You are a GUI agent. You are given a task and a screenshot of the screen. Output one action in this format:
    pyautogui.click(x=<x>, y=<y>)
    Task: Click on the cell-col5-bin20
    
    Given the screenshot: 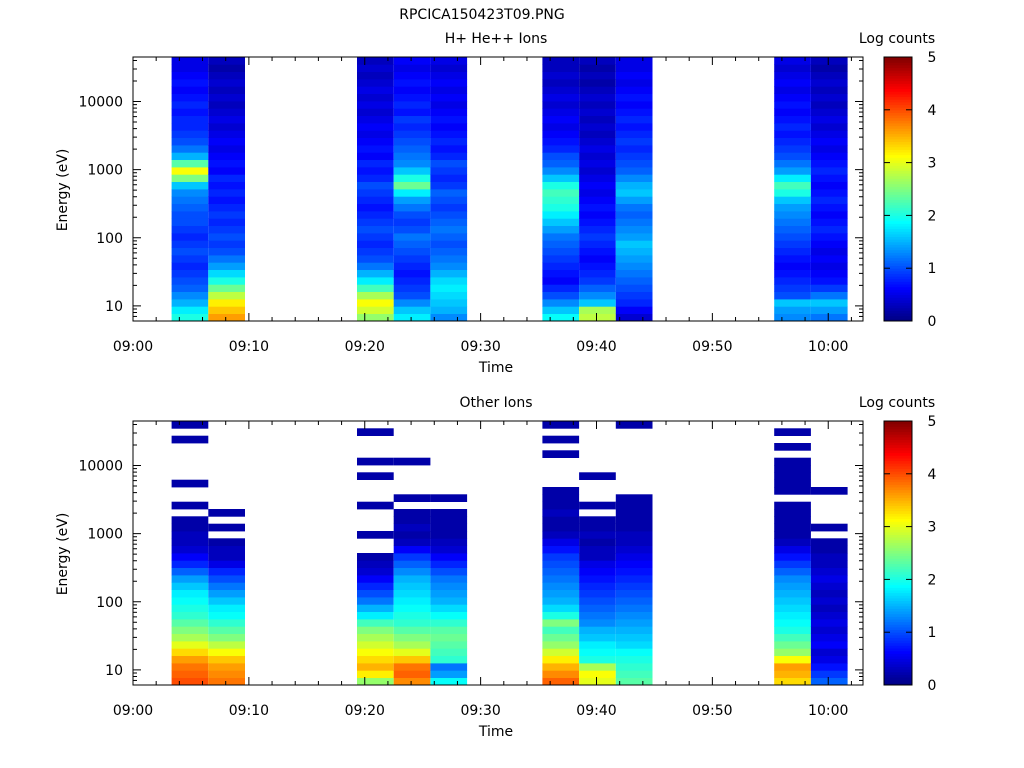 What is the action you would take?
    pyautogui.click(x=561, y=171)
    